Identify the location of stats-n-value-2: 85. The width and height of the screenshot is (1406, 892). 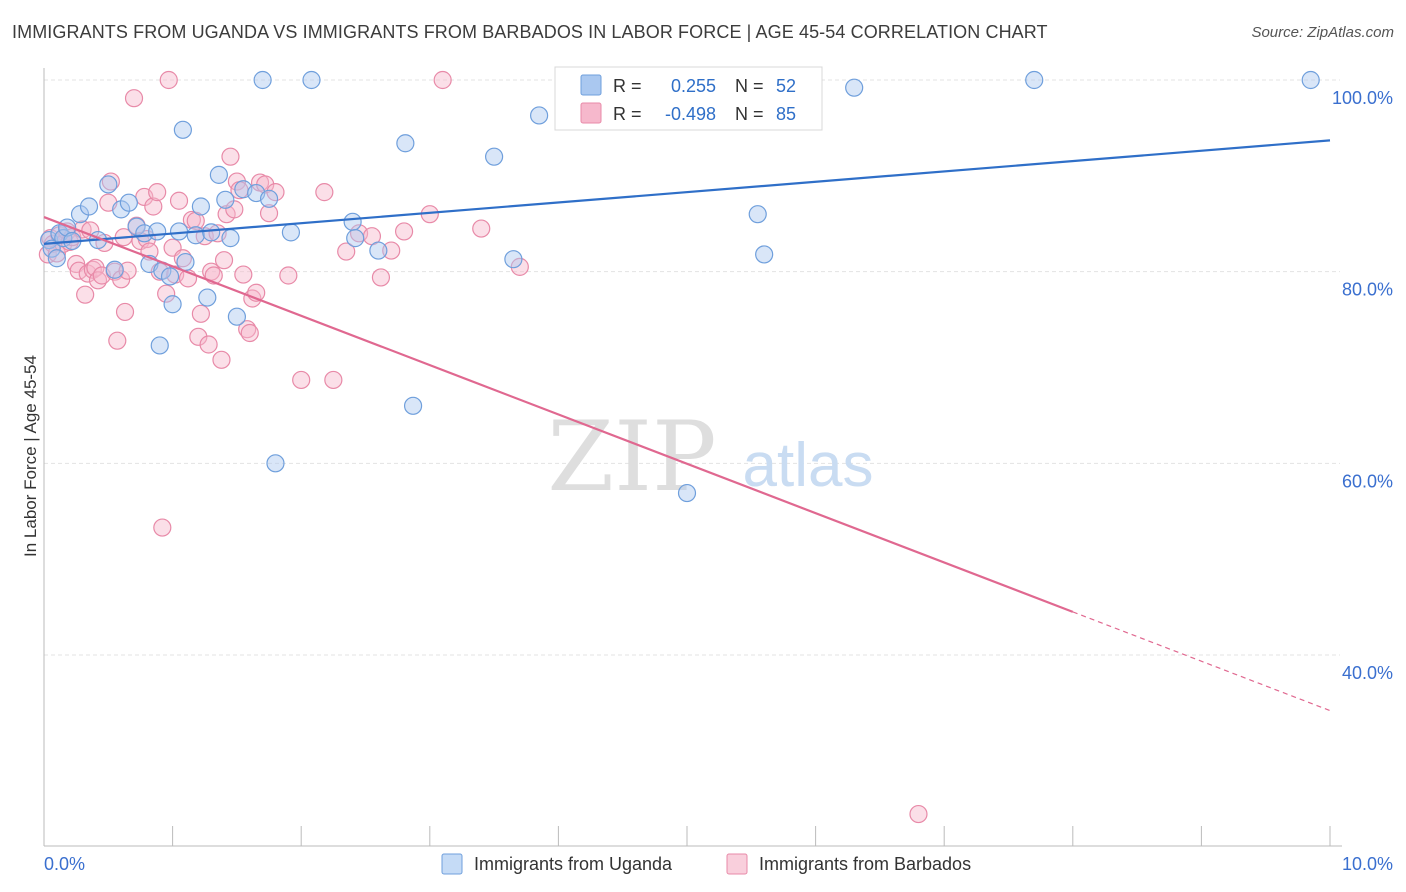
(786, 114).